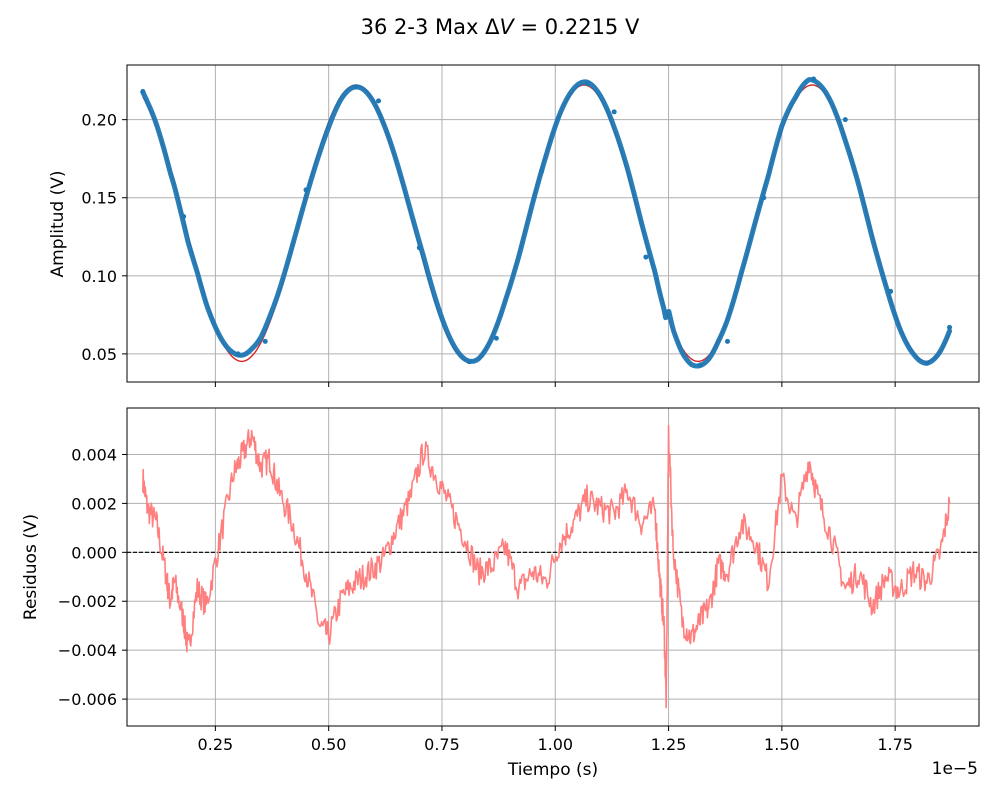 The width and height of the screenshot is (1000, 800). I want to click on x-tick-label: 1.50, so click(782, 744).